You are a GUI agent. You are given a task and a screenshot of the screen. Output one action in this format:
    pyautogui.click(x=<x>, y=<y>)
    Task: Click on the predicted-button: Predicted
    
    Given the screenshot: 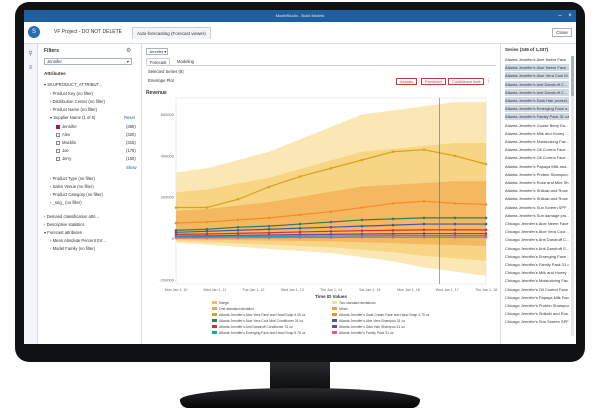 What is the action you would take?
    pyautogui.click(x=433, y=81)
    